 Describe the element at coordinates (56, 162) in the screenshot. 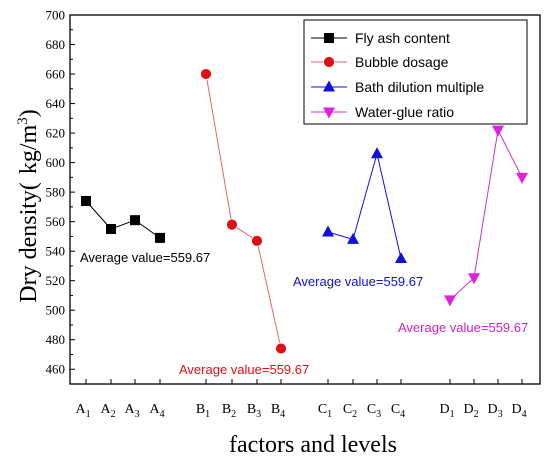

I see `y-tick-label: 600` at that location.